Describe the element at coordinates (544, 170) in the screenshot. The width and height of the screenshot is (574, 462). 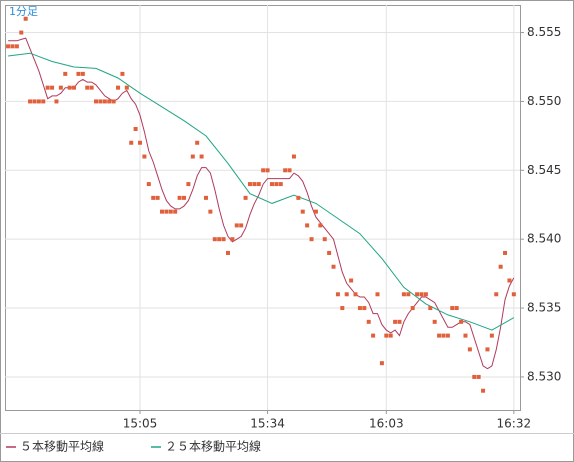
I see `y-tick-label: 8.545` at that location.